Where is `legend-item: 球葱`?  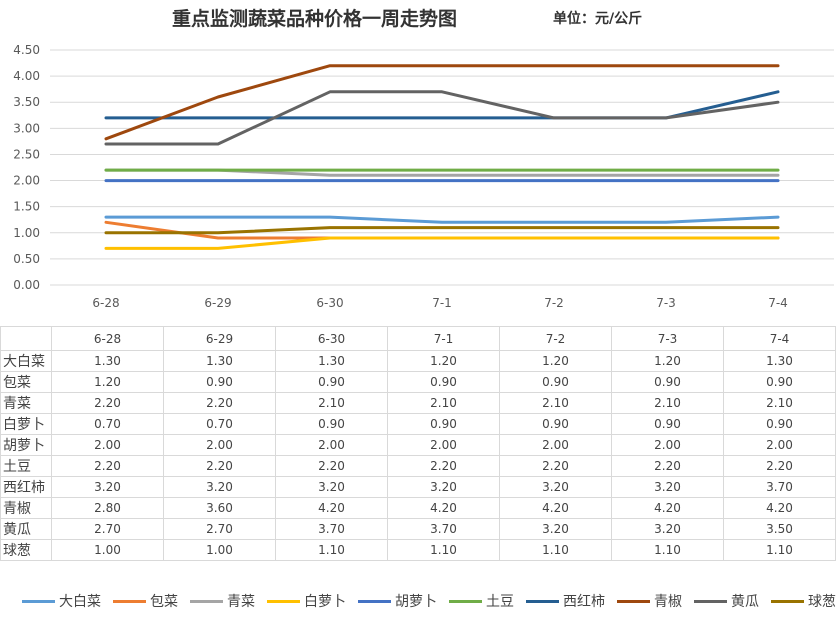
legend-item: 球葱 is located at coordinates (803, 601).